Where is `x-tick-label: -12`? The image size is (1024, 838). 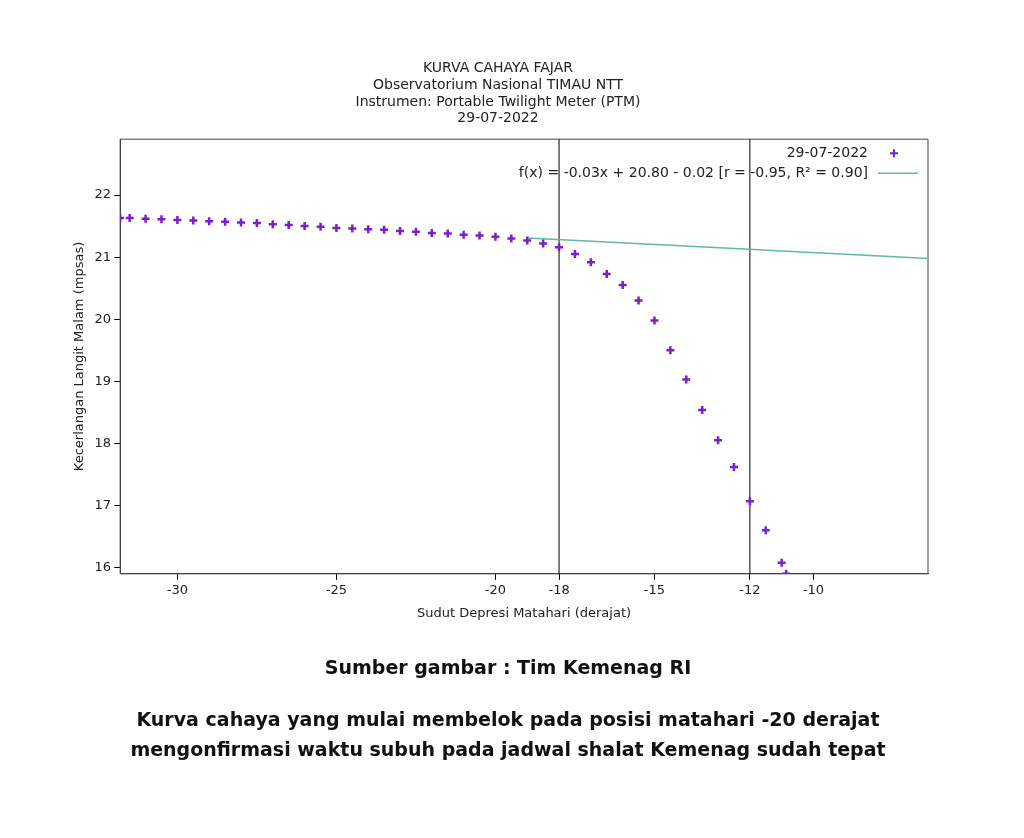
x-tick-label: -12 is located at coordinates (750, 589).